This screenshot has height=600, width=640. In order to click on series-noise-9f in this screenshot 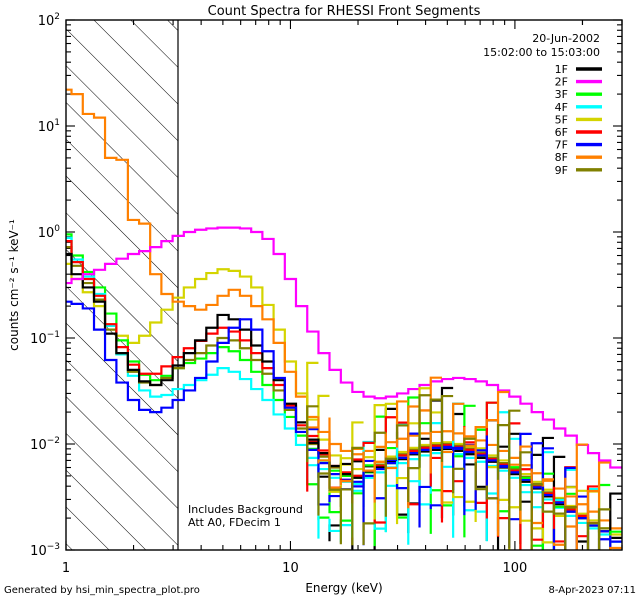, I will do `click(458, 472)`.